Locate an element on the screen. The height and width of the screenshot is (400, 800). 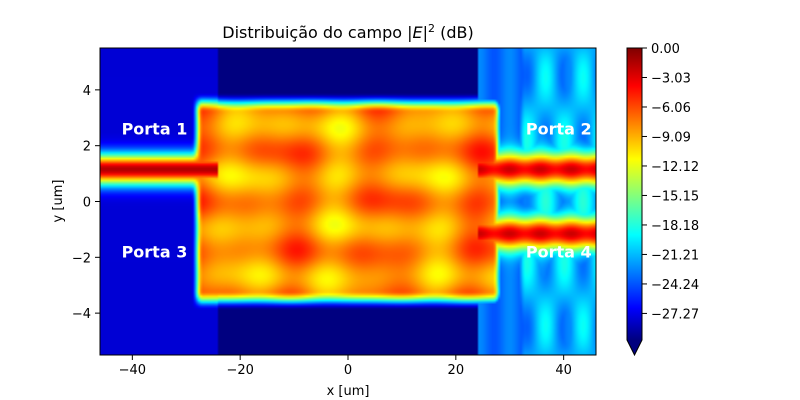
x-tick-label: 40 is located at coordinates (563, 370).